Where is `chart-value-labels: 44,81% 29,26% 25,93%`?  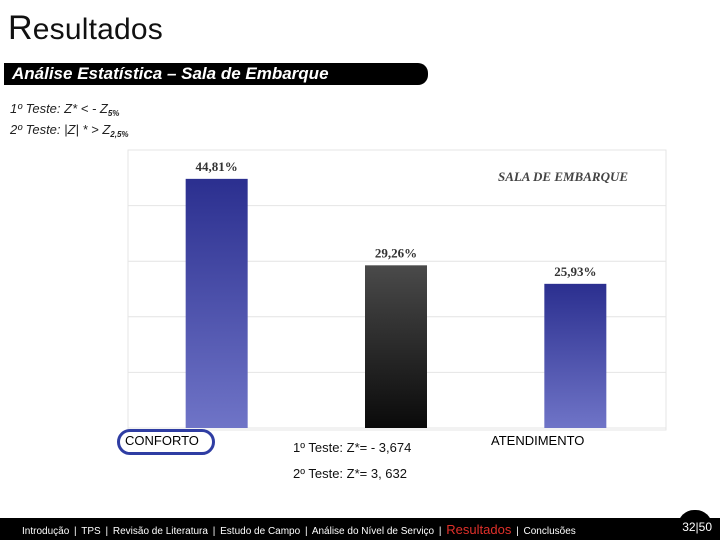 chart-value-labels: 44,81% 29,26% 25,93% is located at coordinates (396, 219).